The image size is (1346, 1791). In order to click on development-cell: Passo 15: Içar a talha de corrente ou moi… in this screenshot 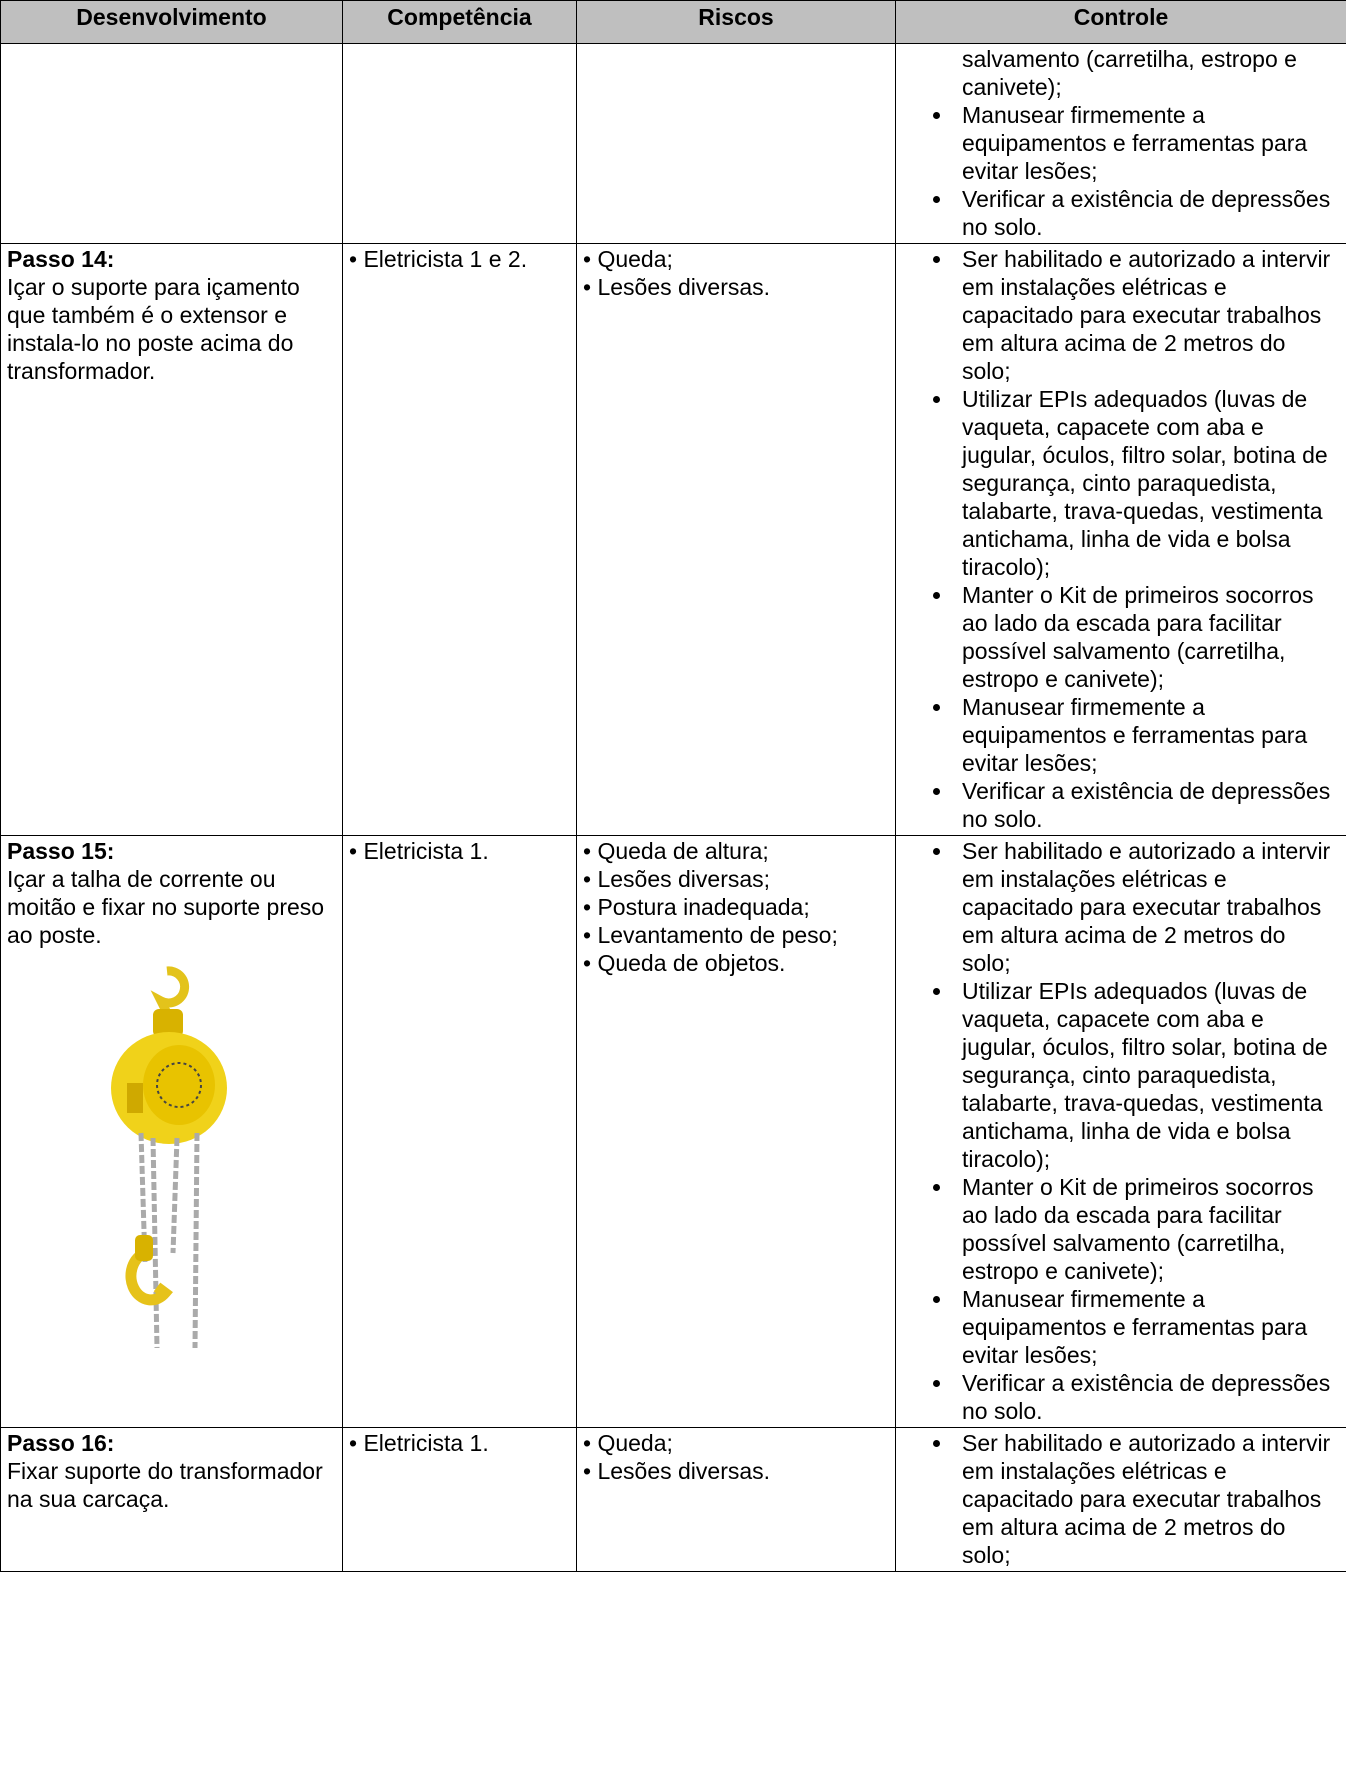, I will do `click(171, 1131)`.